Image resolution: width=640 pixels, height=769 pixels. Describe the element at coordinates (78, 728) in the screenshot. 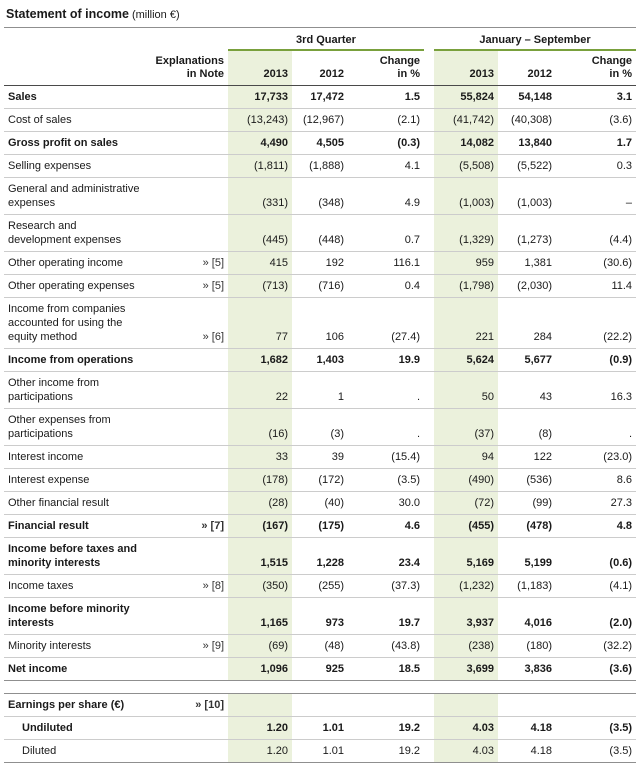

I see `row-label: Undiluted` at that location.